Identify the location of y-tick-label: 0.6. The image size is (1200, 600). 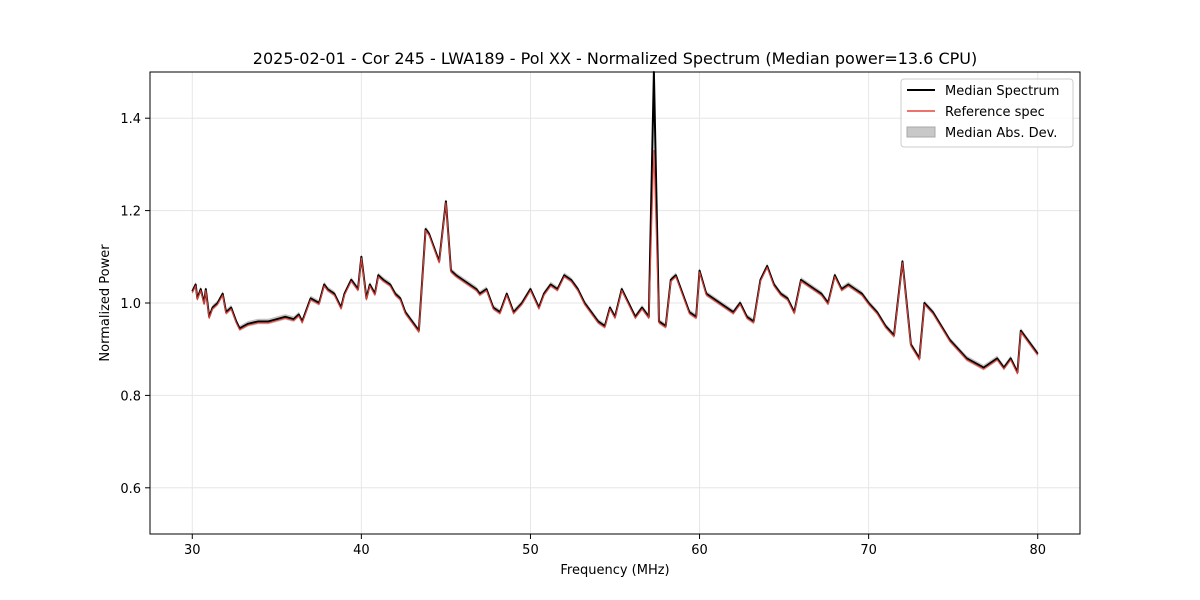
(130, 489).